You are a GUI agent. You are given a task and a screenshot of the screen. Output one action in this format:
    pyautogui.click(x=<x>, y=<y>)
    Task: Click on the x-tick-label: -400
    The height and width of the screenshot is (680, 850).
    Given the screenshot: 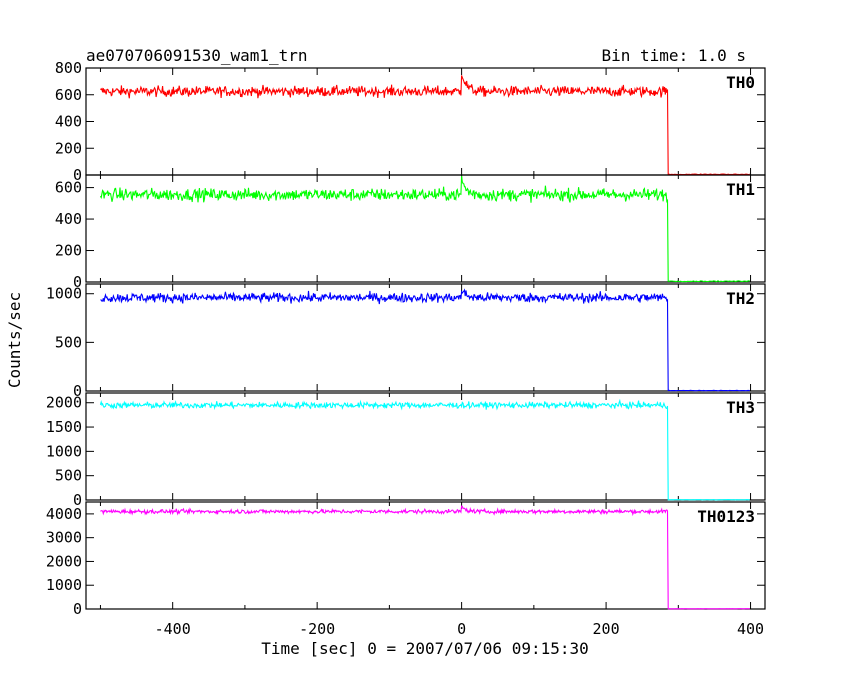 What is the action you would take?
    pyautogui.click(x=173, y=629)
    